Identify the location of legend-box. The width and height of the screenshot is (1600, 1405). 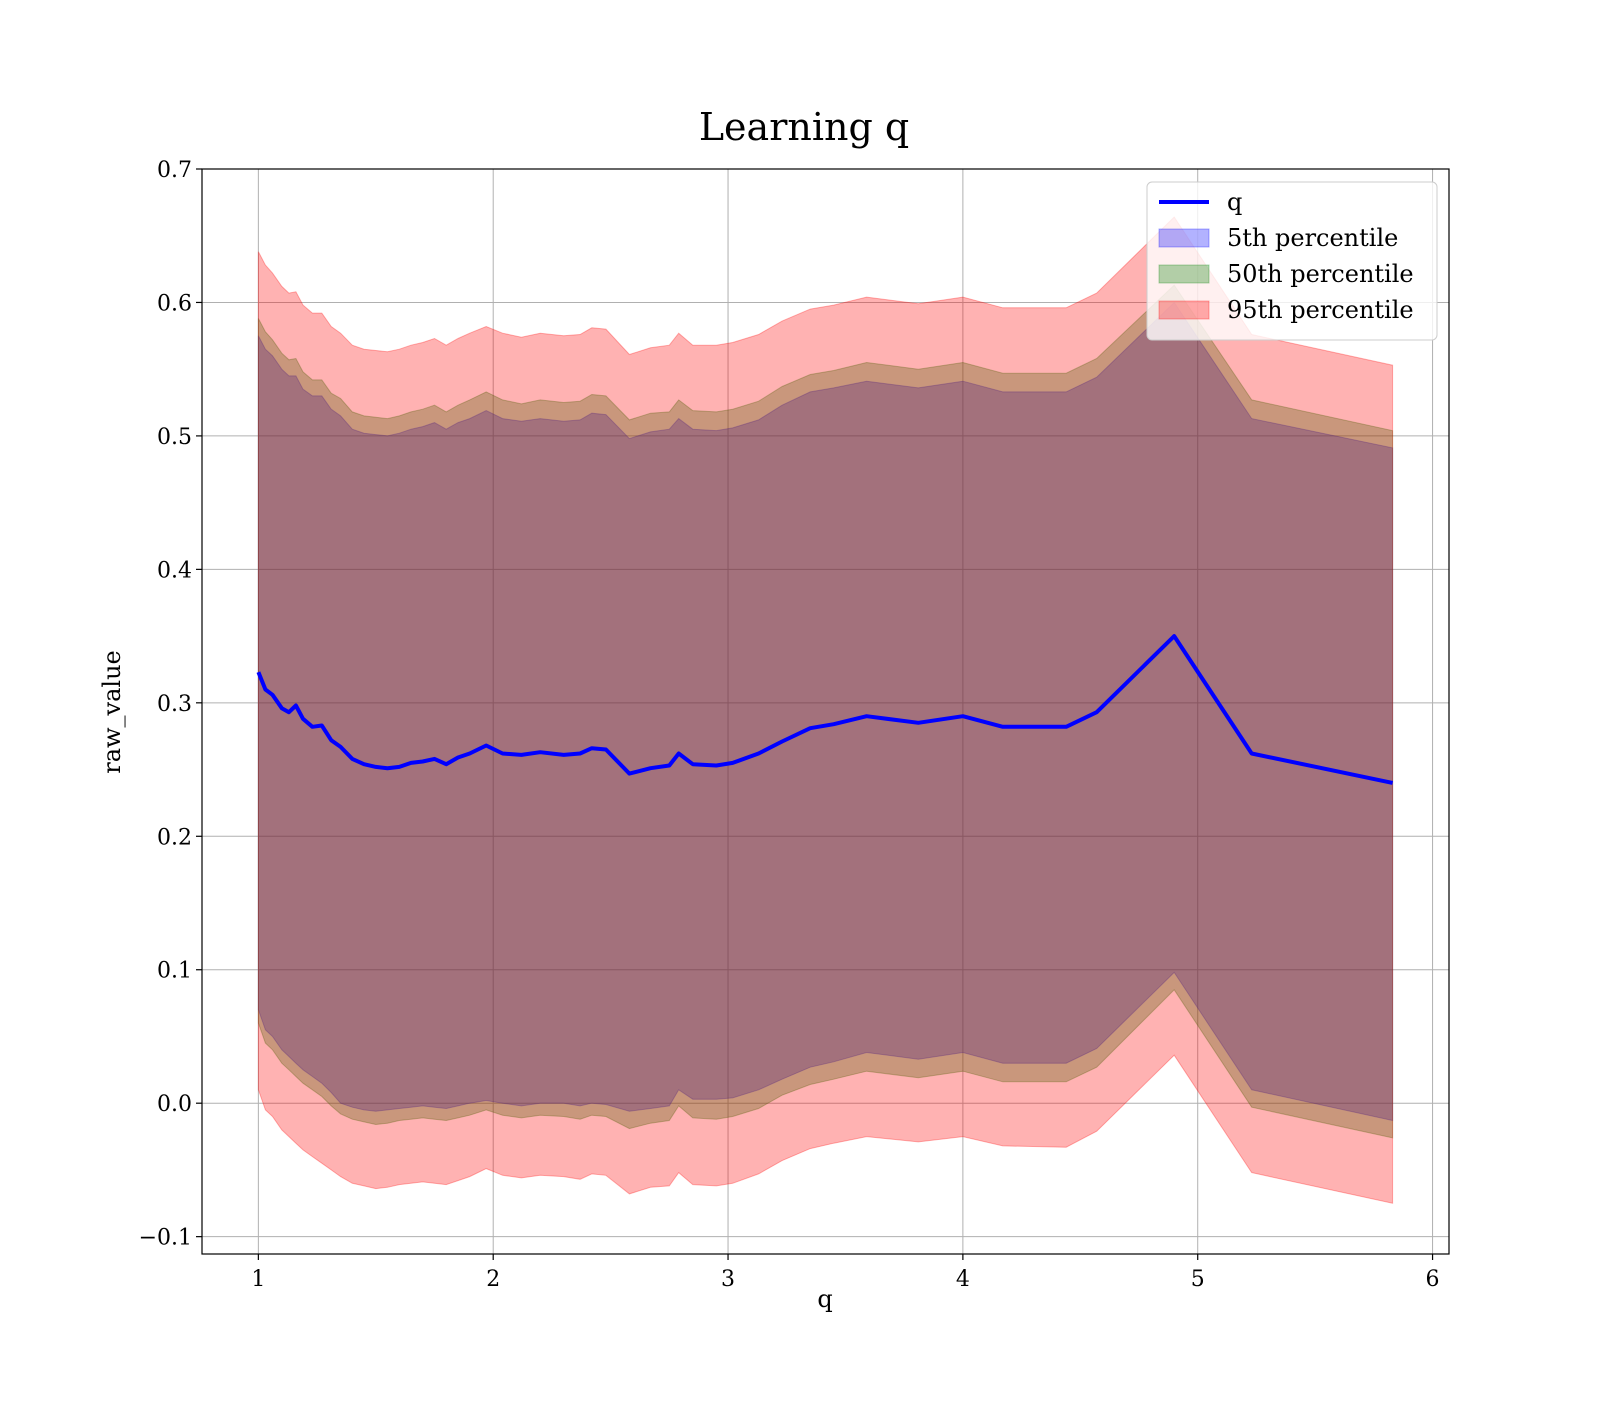
(1292, 261).